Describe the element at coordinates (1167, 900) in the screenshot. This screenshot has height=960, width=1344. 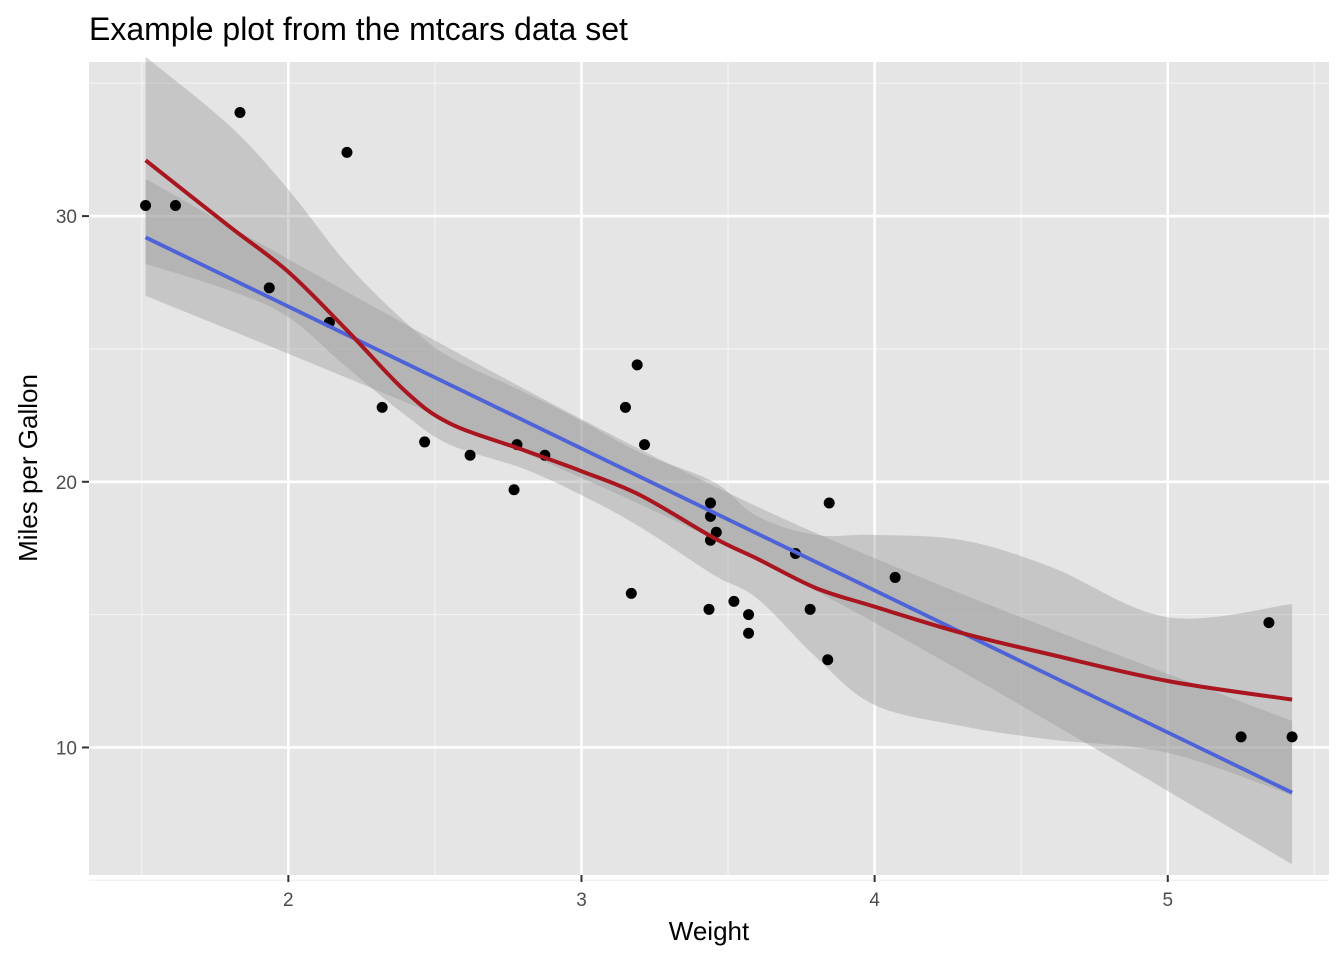
I see `x-tick-label: 5` at that location.